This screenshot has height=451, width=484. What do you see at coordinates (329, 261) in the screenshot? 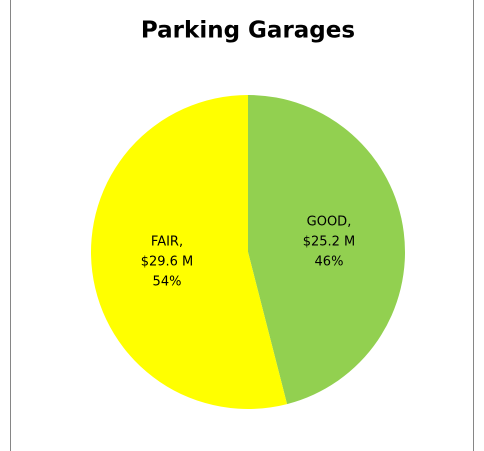
I see `slice-percent-label: 46%` at bounding box center [329, 261].